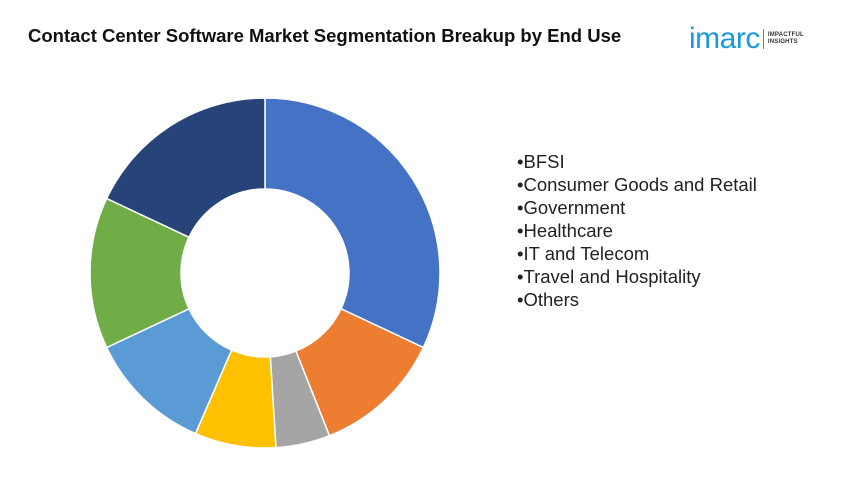 The image size is (857, 486). I want to click on imarc-logo: imarc IMPACTFUL INSIGHTS, so click(746, 39).